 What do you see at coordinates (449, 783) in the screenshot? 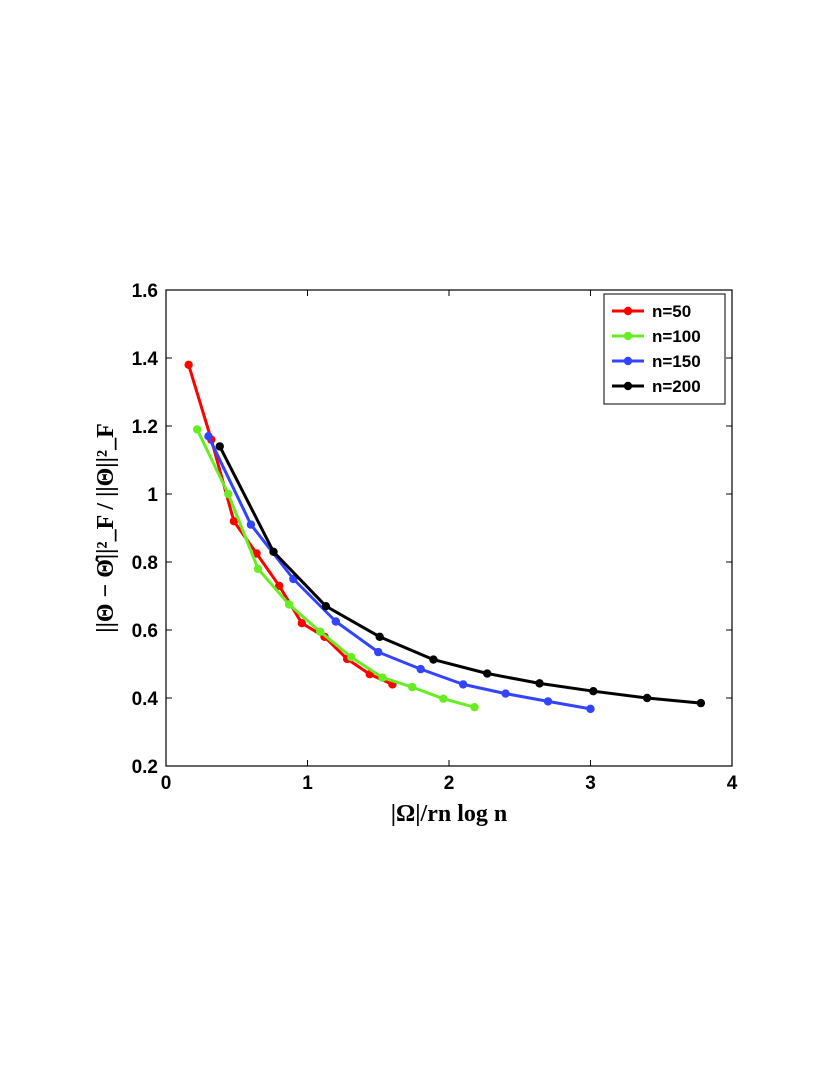
I see `x-tick-label: 2` at bounding box center [449, 783].